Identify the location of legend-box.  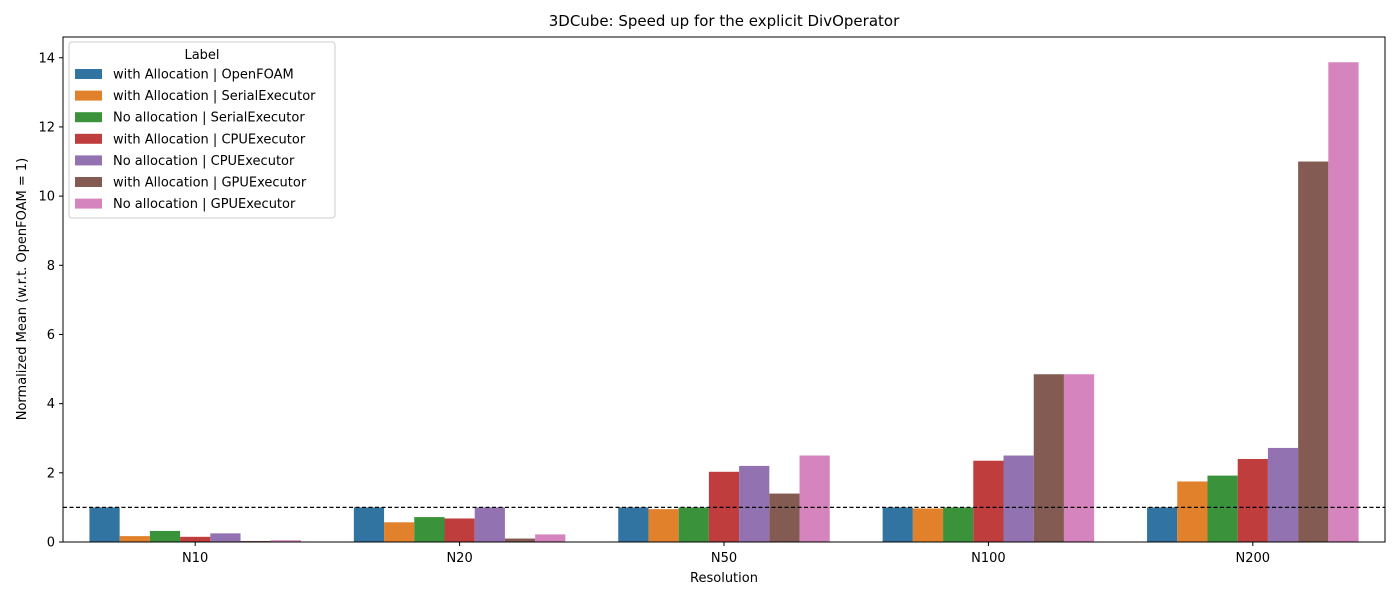
(202, 130).